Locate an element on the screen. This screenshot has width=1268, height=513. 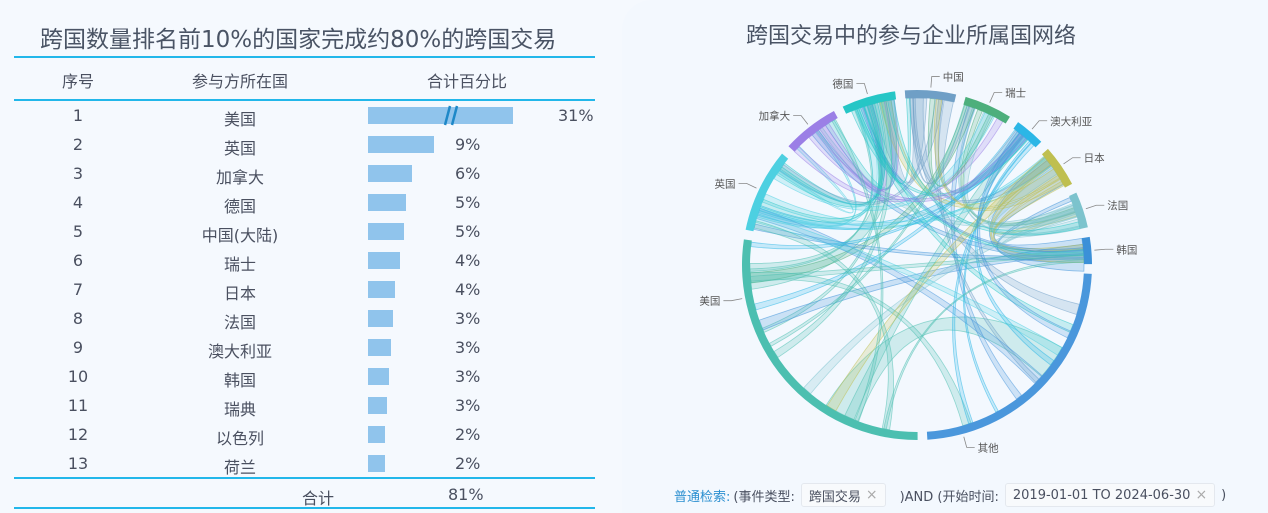
row-country: 美国 is located at coordinates (240, 119).